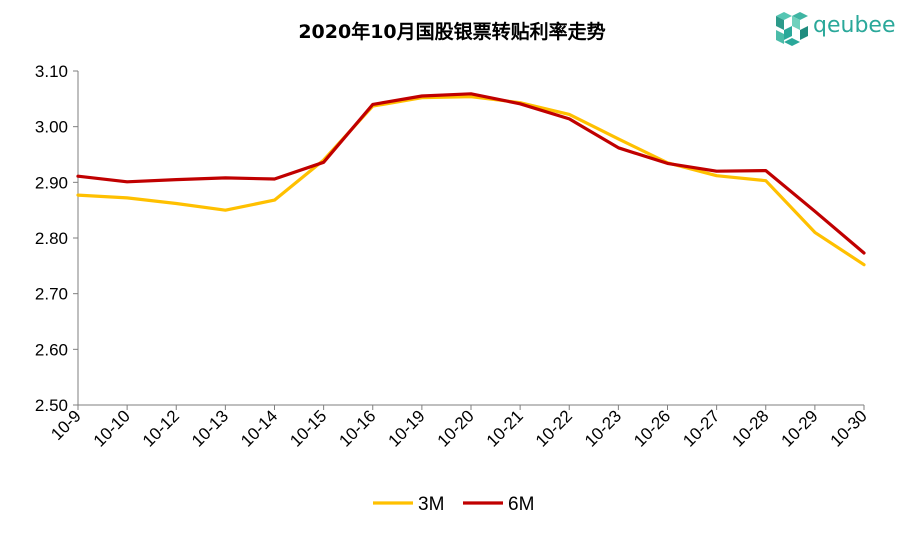 The height and width of the screenshot is (533, 904). Describe the element at coordinates (554, 428) in the screenshot. I see `x-tick-label: 10-22` at that location.